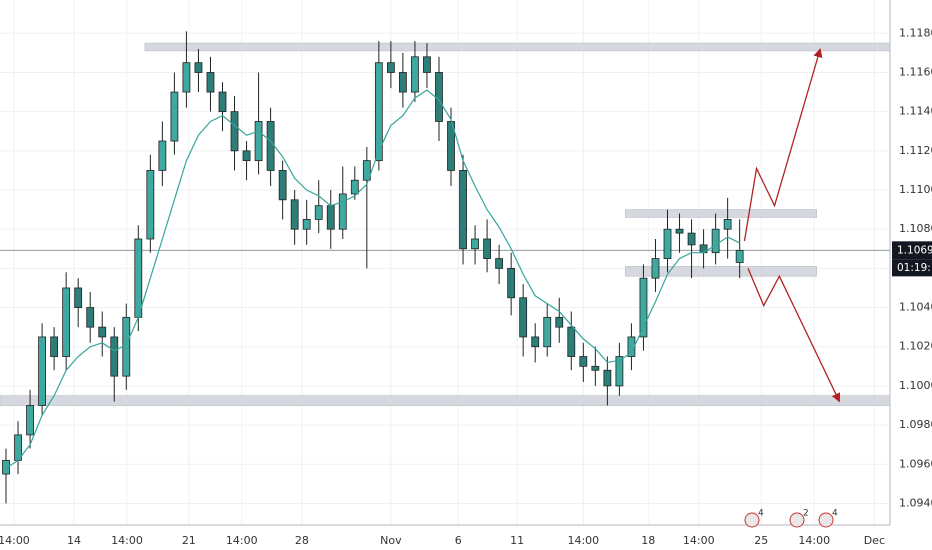 The image size is (932, 550). Describe the element at coordinates (915, 424) in the screenshot. I see `y-tick-label: 1.09800` at that location.